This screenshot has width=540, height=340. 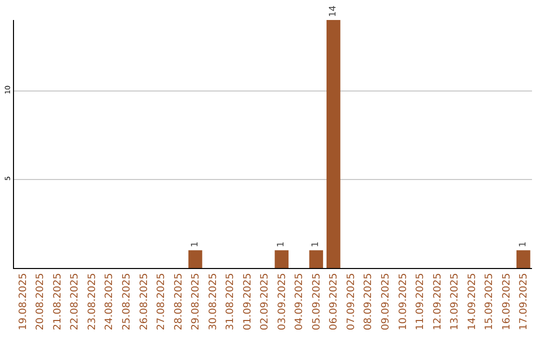 I want to click on x-tick-label: 29.08.2025, so click(x=196, y=301).